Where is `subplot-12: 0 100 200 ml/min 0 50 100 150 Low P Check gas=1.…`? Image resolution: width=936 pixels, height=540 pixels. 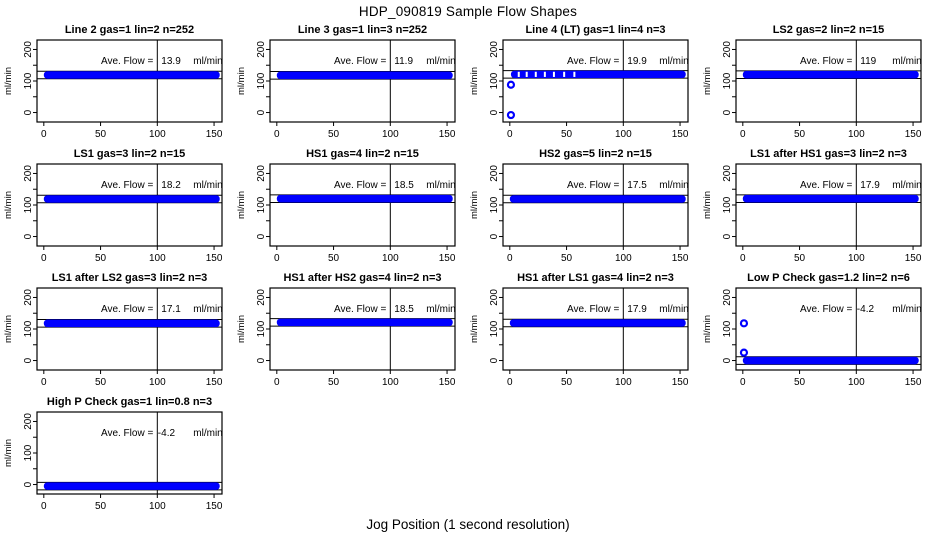
subplot-12: 0 100 200 ml/min 0 50 100 150 Low P Check gas=1.… is located at coordinates (815, 330).